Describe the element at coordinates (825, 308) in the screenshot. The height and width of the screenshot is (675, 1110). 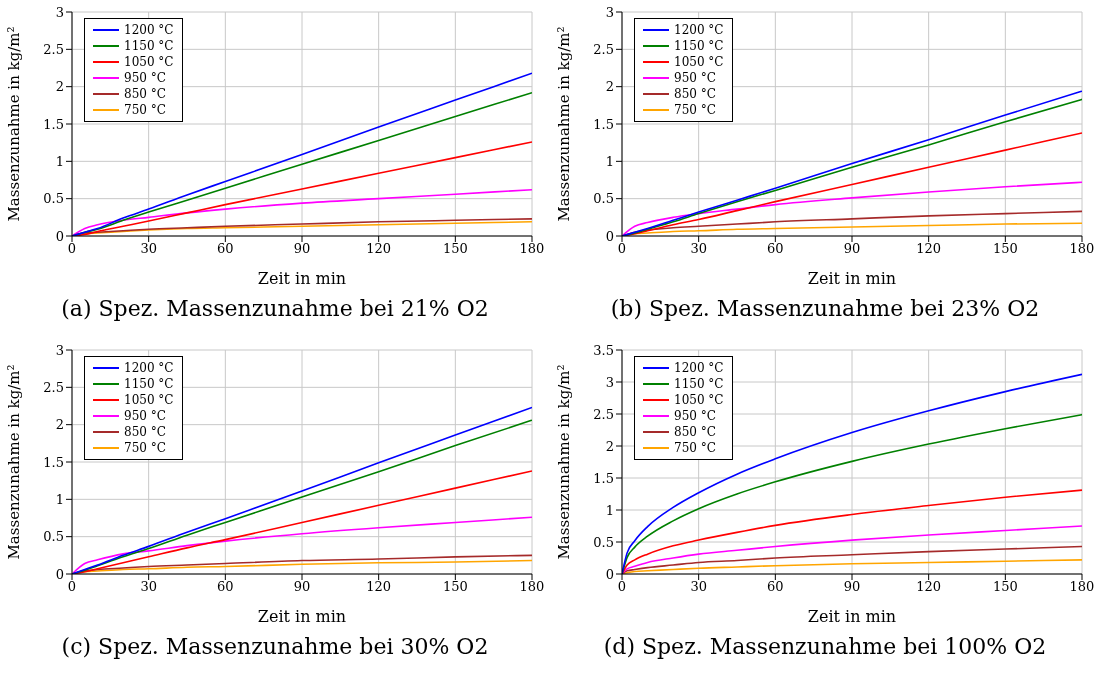
I see `text: (b) Spez. Massenzunahme bei 23% O2` at that location.